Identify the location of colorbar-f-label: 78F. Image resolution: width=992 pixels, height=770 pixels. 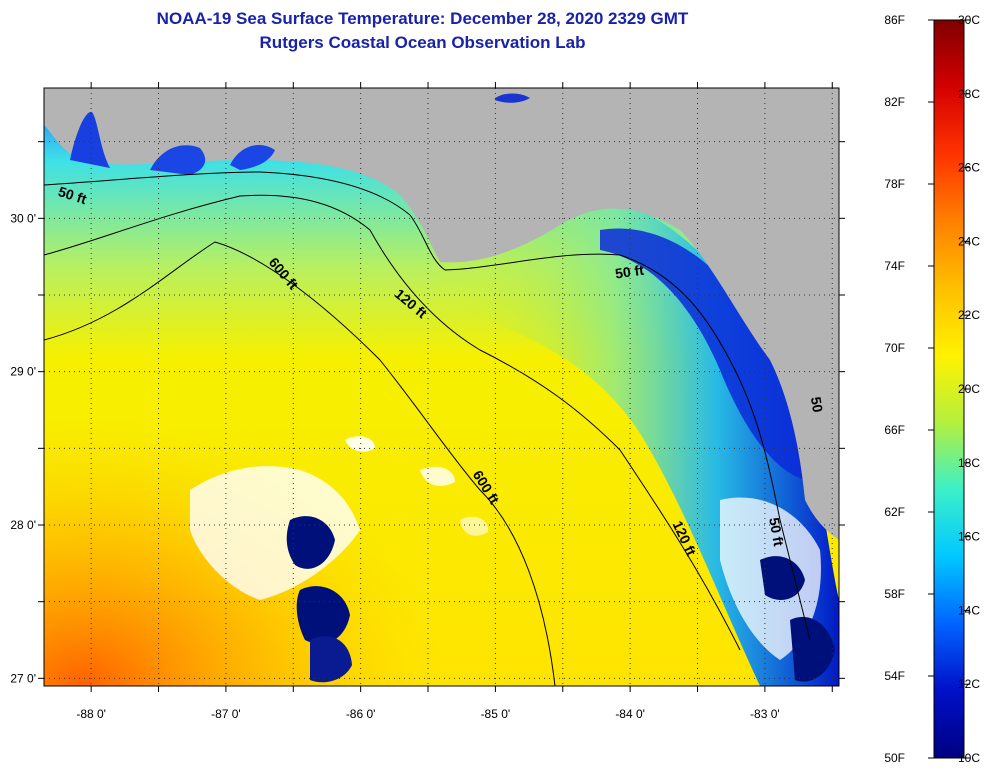
(894, 184).